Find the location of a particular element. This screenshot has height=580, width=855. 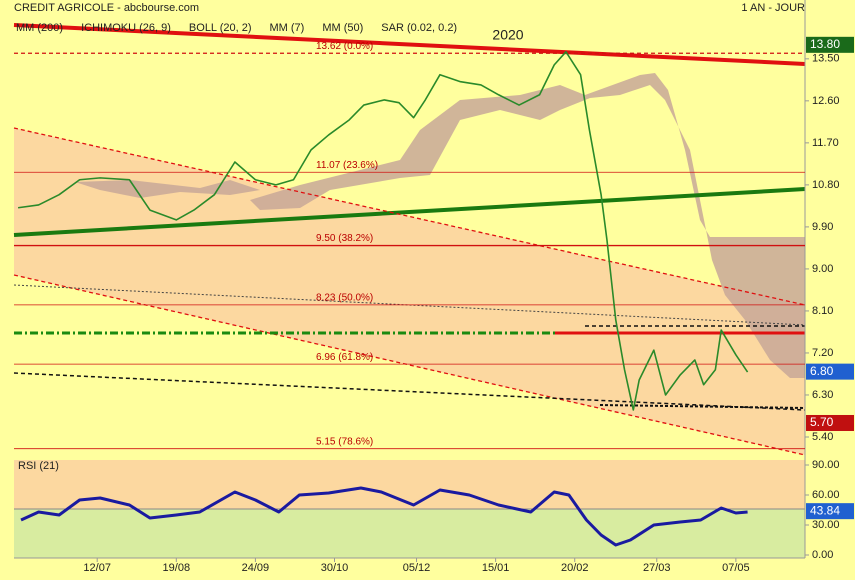

rsi-upper-zone is located at coordinates (409, 484).